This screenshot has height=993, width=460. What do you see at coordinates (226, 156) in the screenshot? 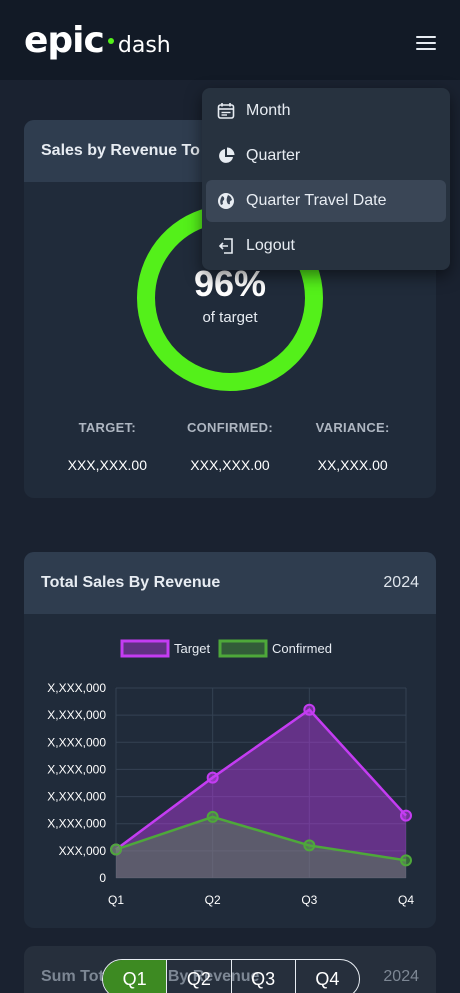
I see `pie-chart-icon` at bounding box center [226, 156].